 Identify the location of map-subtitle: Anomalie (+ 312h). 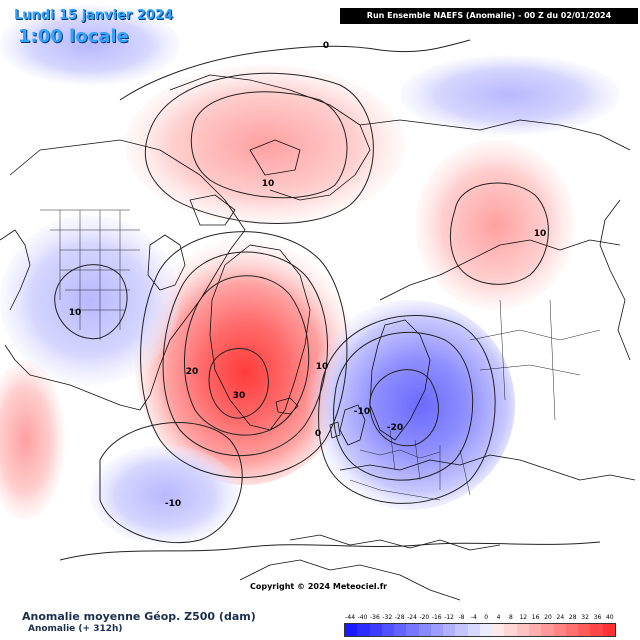
(75, 629).